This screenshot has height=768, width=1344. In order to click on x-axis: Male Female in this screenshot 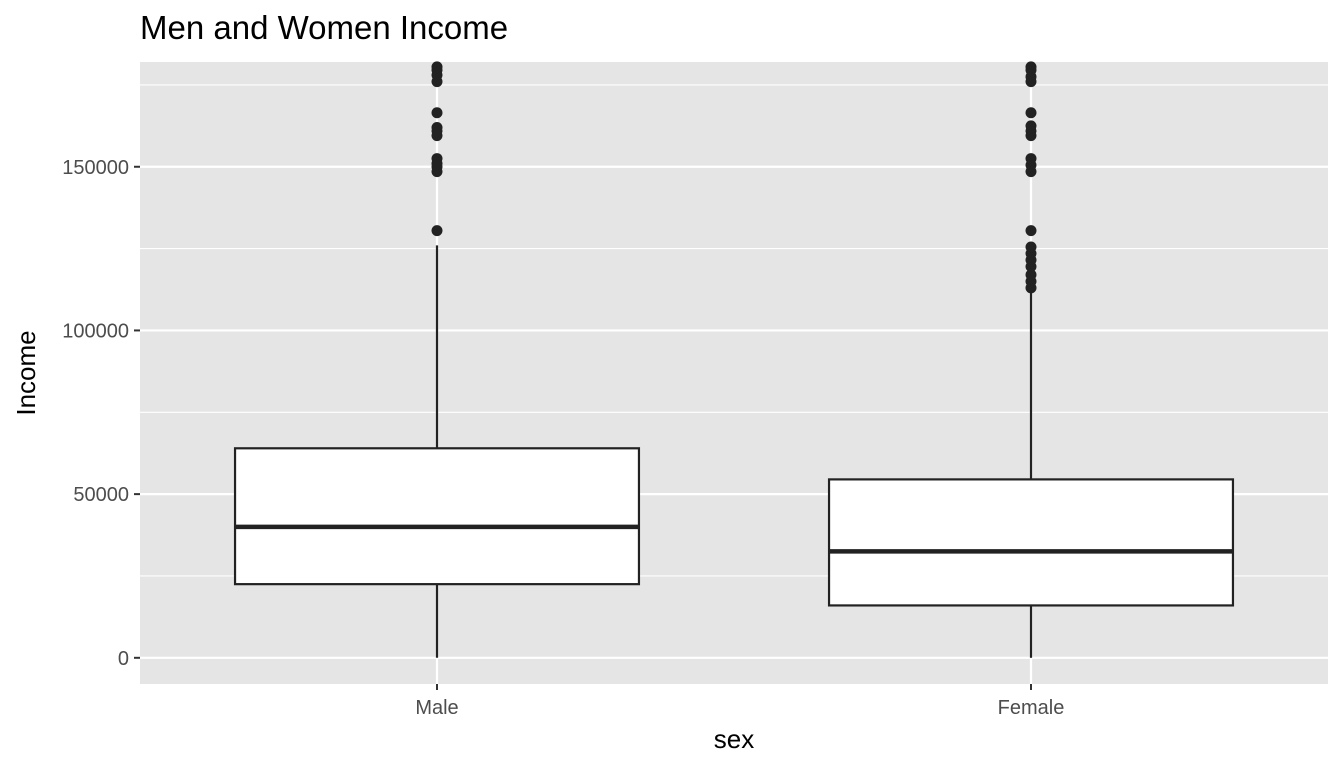, I will do `click(739, 701)`.